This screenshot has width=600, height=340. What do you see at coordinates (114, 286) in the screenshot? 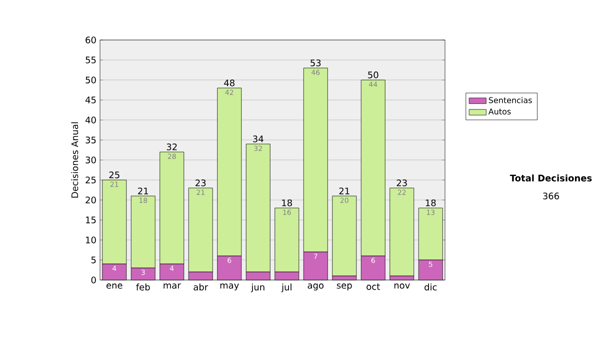
I see `x-tick-label: ene` at bounding box center [114, 286].